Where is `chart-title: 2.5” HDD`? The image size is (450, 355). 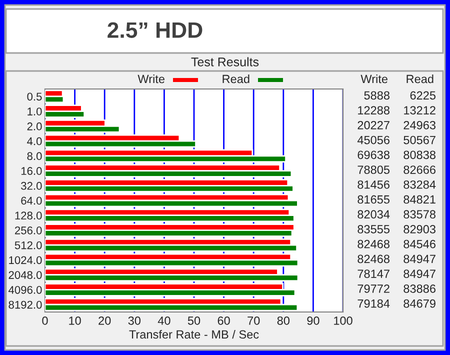 chart-title: 2.5” HDD is located at coordinates (155, 30).